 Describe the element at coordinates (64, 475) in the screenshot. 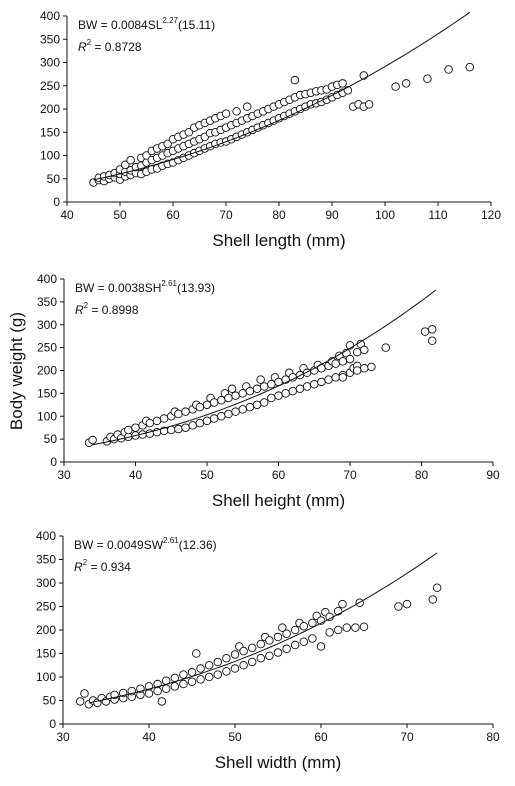

I see `x-tick-label: 30` at that location.